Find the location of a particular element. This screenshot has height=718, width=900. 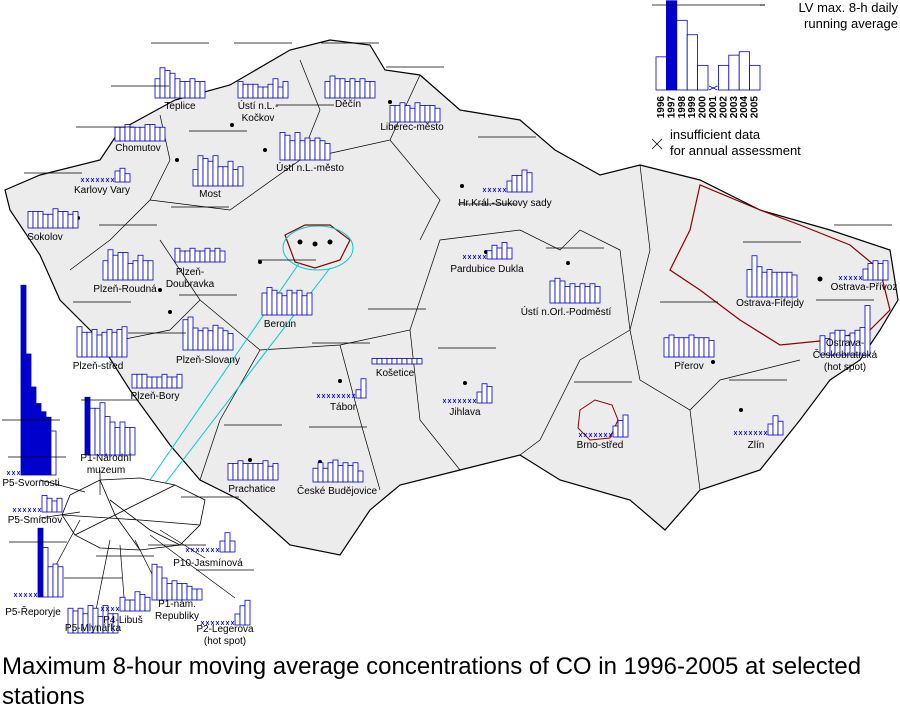

station-label: P1-nám. is located at coordinates (177, 604).